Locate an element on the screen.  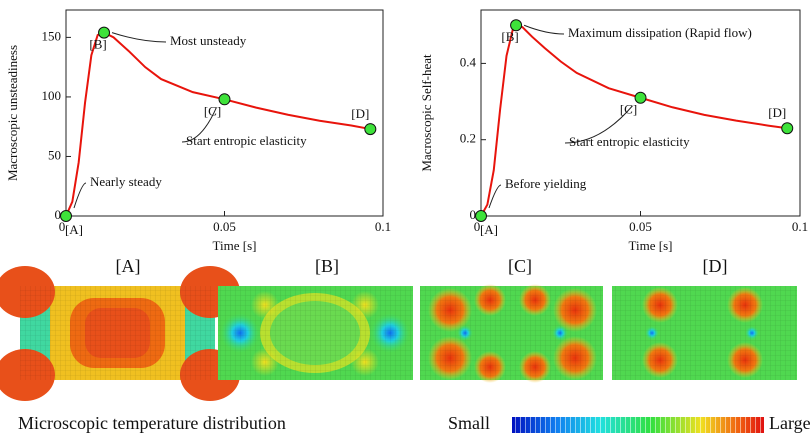
heatmap-b is located at coordinates (315, 333).